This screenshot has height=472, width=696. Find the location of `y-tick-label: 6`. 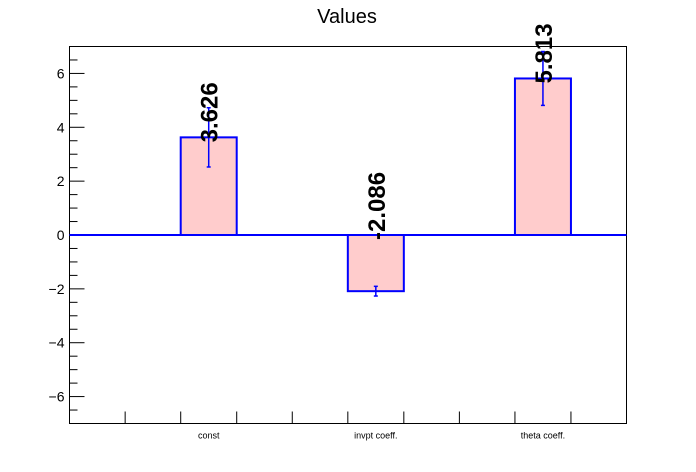

y-tick-label: 6 is located at coordinates (61, 73).